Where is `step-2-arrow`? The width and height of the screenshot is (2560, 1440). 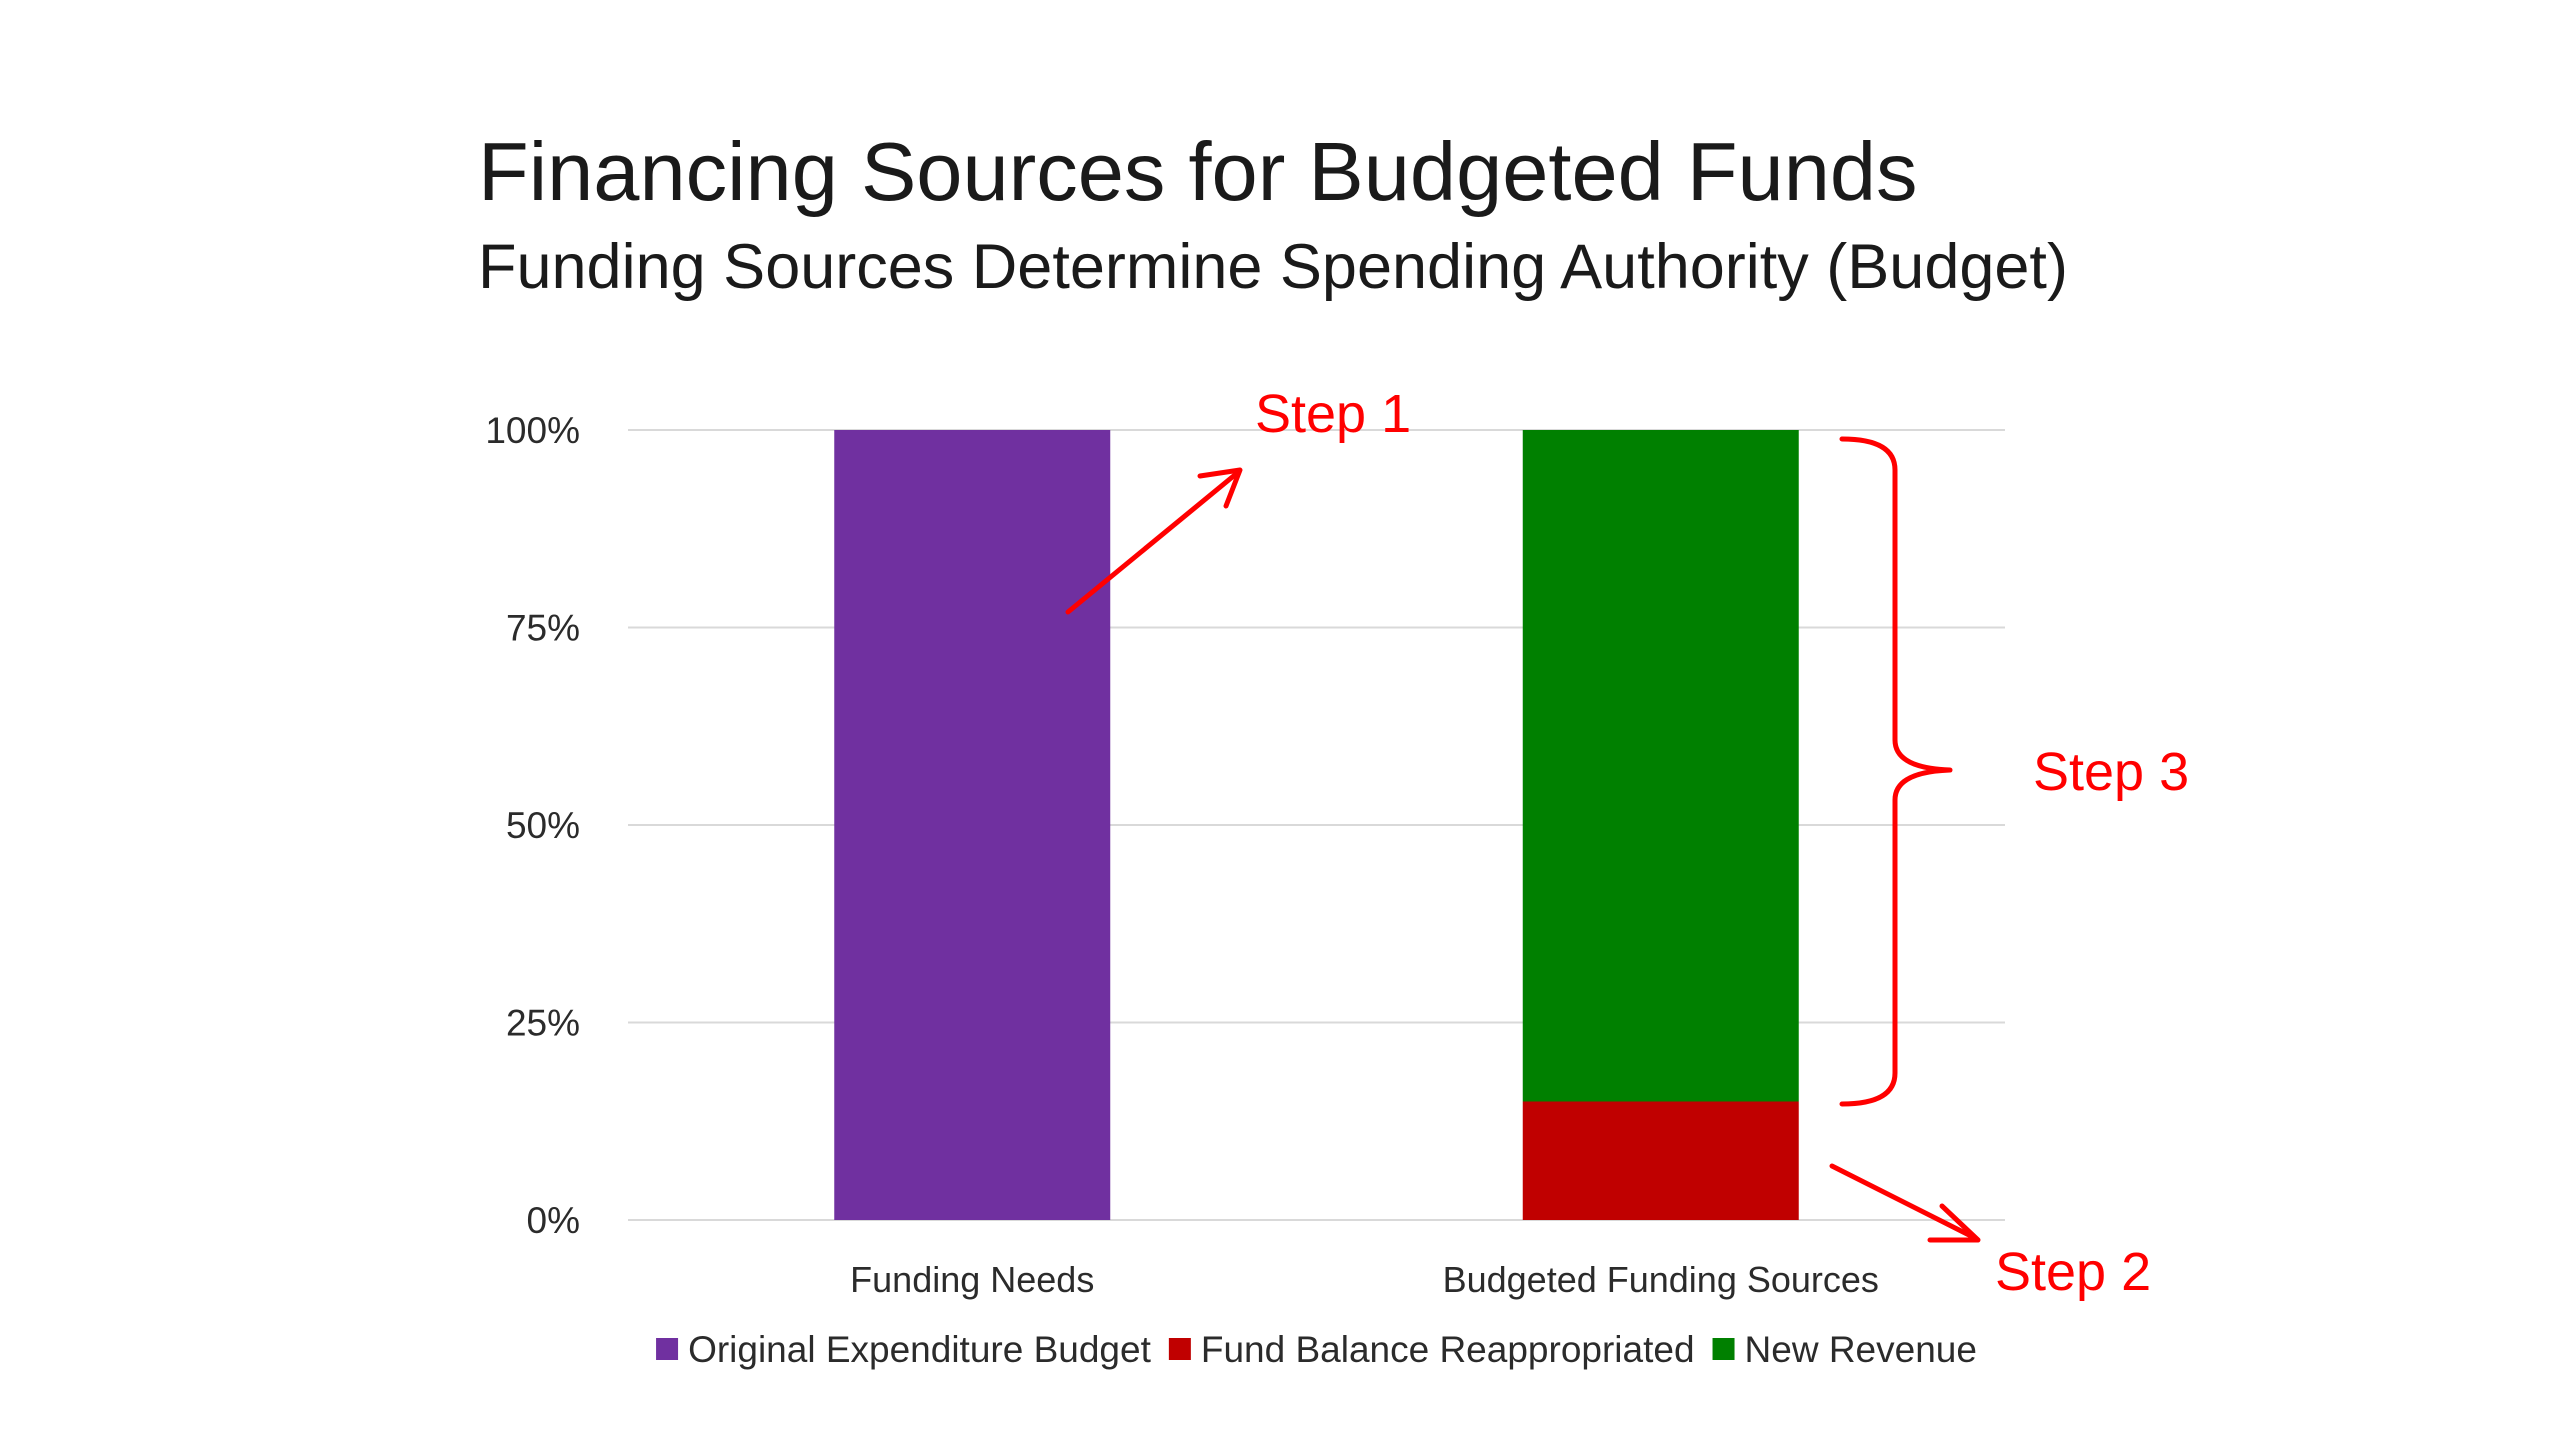
step-2-arrow is located at coordinates (1905, 1203).